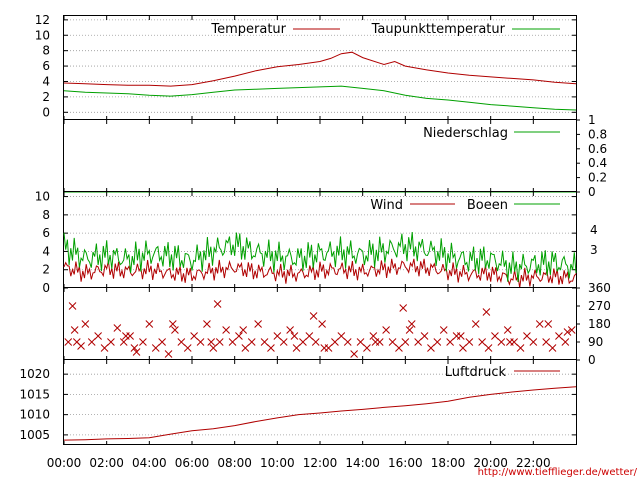 This screenshot has height=480, width=640. I want to click on temperature-y-tick-label: 10, so click(42, 35).